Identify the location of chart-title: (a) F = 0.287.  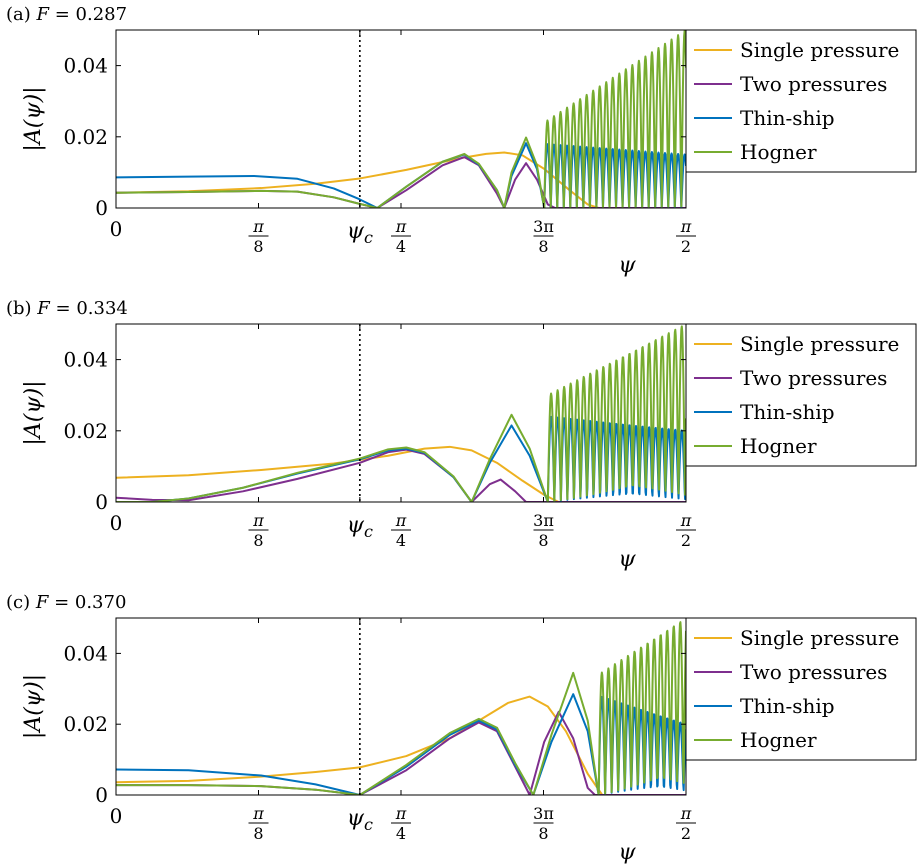
(66, 14).